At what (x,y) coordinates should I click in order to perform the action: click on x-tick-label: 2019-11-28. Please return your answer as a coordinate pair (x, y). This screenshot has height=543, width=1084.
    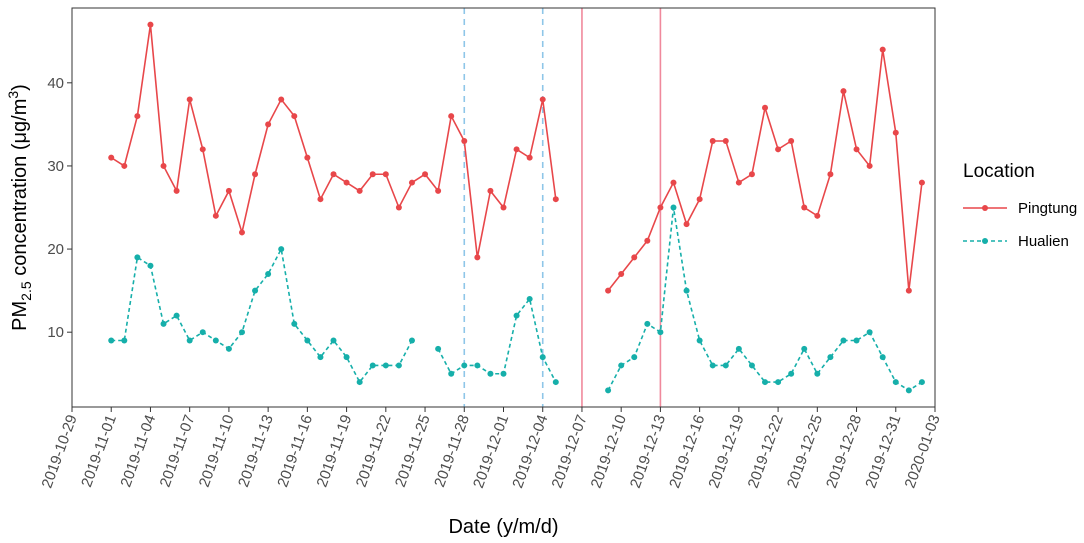
    Looking at the image, I should click on (452, 451).